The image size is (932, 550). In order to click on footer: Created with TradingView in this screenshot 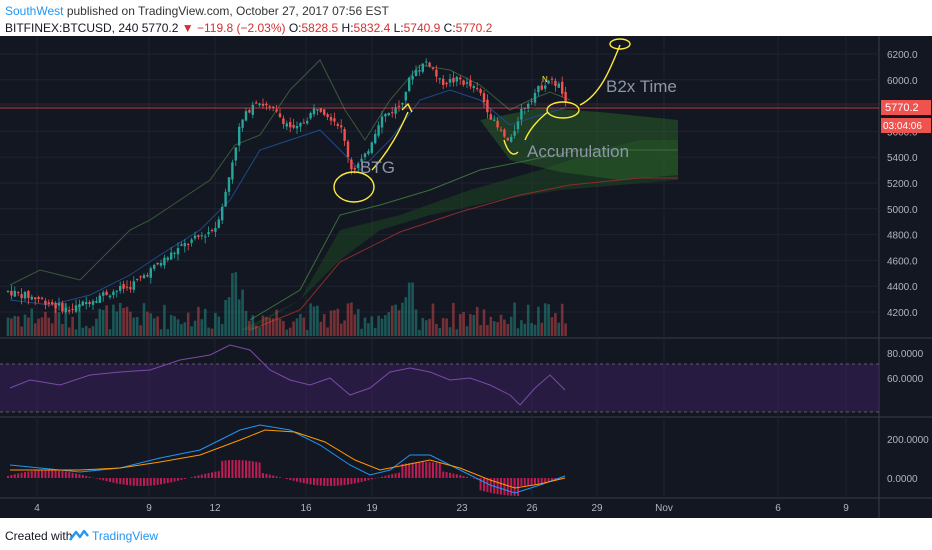, I will do `click(466, 534)`.